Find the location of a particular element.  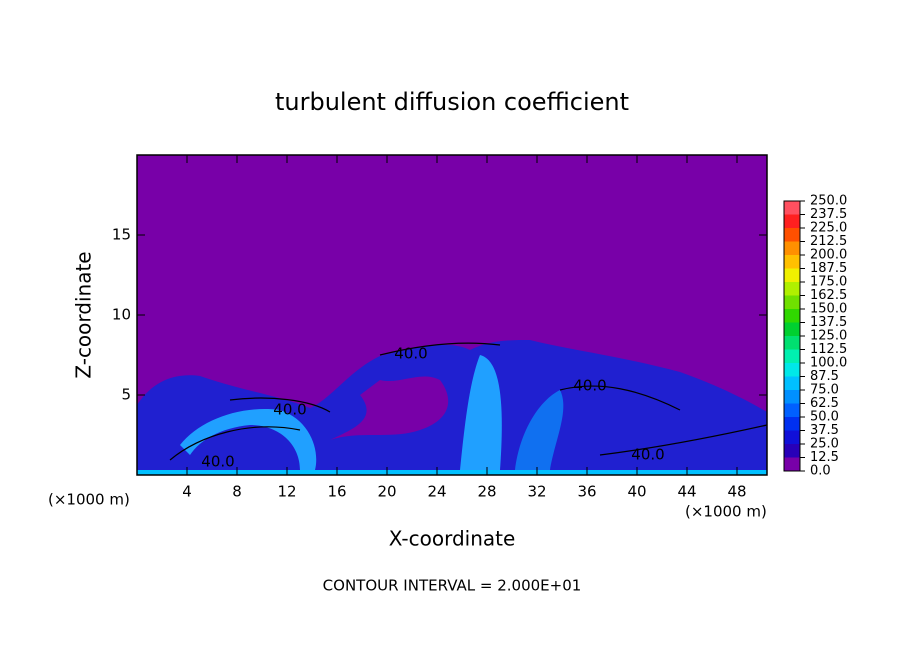

x-axis-label: X-coordinate is located at coordinates (452, 539).